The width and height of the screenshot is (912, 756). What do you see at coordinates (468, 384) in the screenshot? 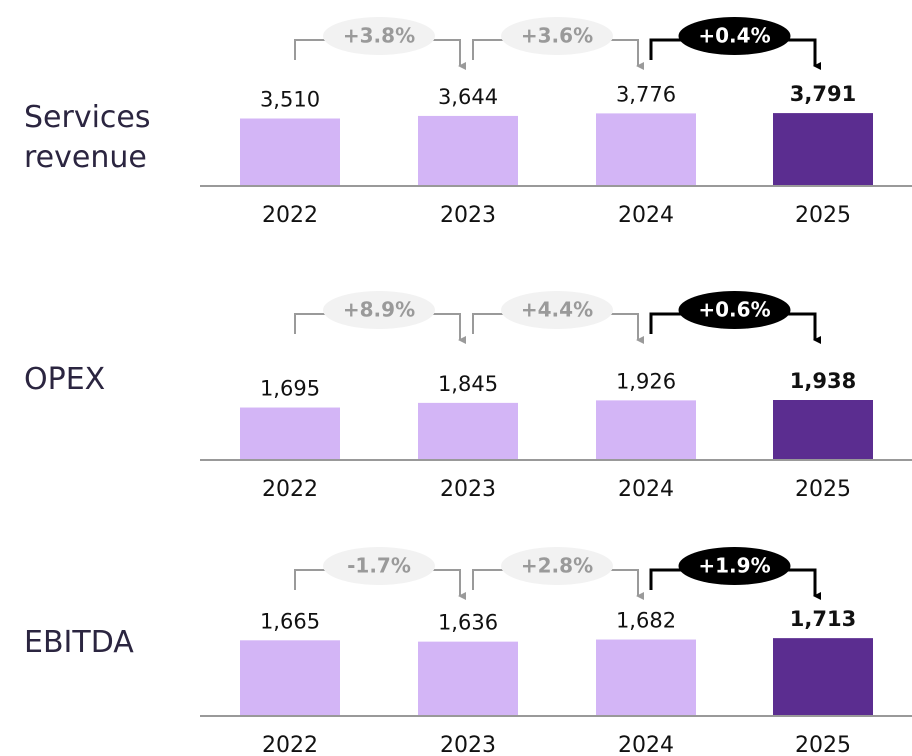
I see `value-label: 1,845` at bounding box center [468, 384].